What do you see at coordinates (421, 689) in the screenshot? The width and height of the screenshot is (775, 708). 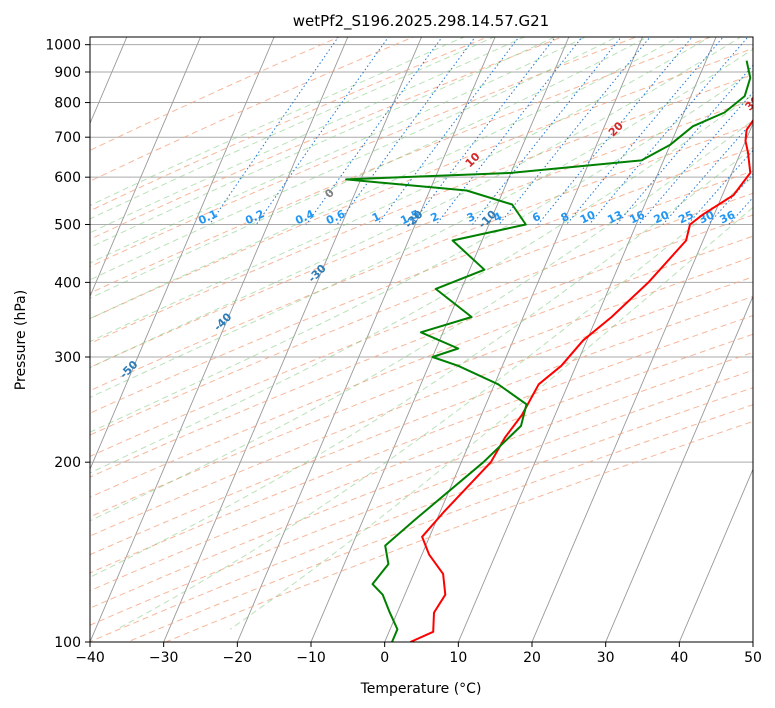 I see `x-axis-label: Temperature (°C)` at bounding box center [421, 689].